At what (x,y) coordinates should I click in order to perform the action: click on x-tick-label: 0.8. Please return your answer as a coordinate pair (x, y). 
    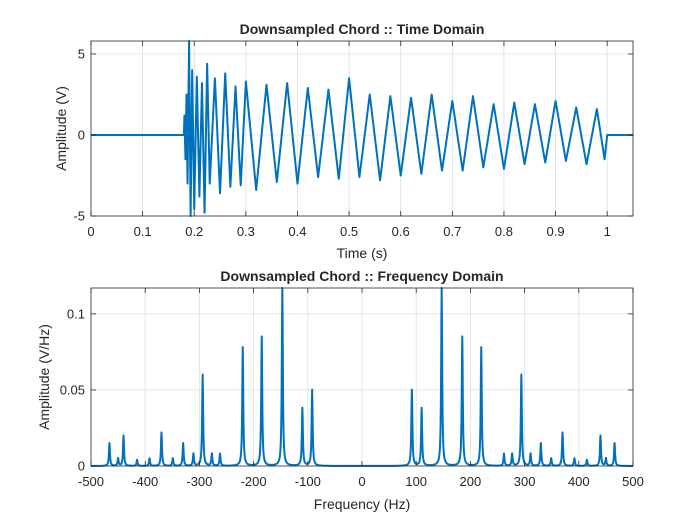
    Looking at the image, I should click on (504, 231).